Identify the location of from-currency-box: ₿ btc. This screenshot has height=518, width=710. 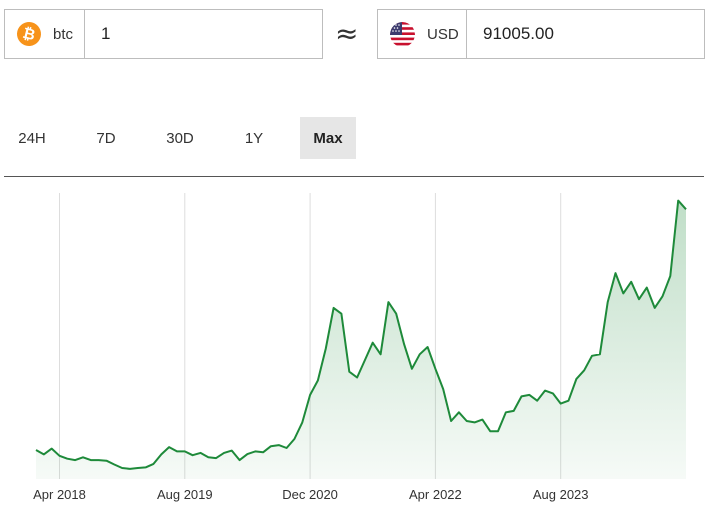
(163, 34).